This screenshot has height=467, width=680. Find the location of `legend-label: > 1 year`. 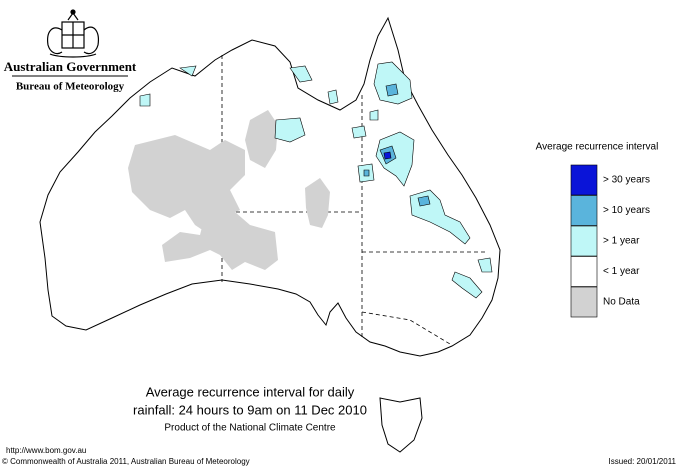

legend-label: > 1 year is located at coordinates (621, 241).